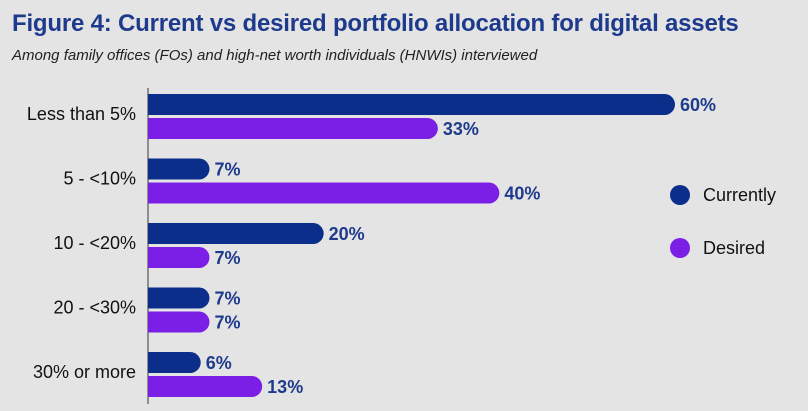 The width and height of the screenshot is (808, 411). What do you see at coordinates (461, 129) in the screenshot?
I see `bar-value-label: 33%` at bounding box center [461, 129].